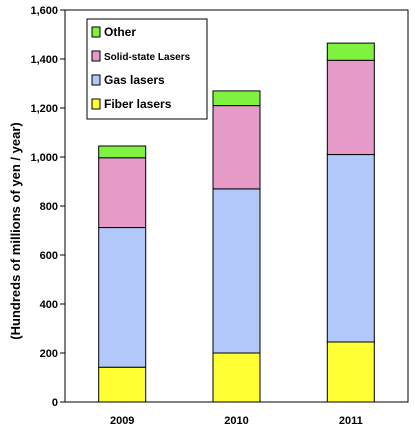  I want to click on legend-box, so click(147, 69).